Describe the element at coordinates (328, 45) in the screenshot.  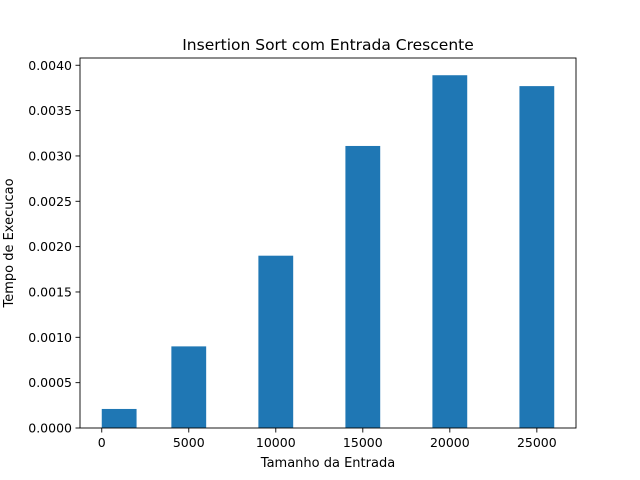
I see `chart-title: Insertion Sort com Entrada Crescente` at that location.